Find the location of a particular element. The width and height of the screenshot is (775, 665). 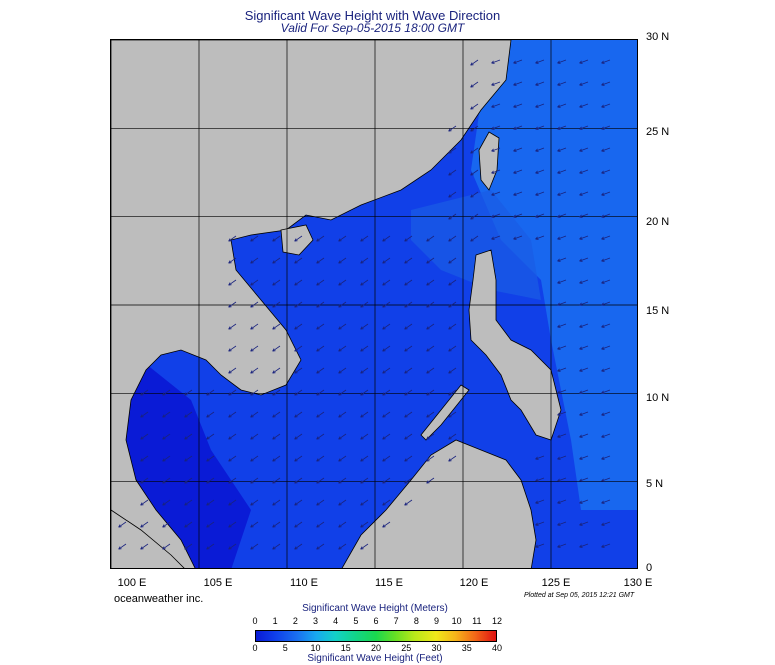

lon-label-110e: 110 E is located at coordinates (304, 583).